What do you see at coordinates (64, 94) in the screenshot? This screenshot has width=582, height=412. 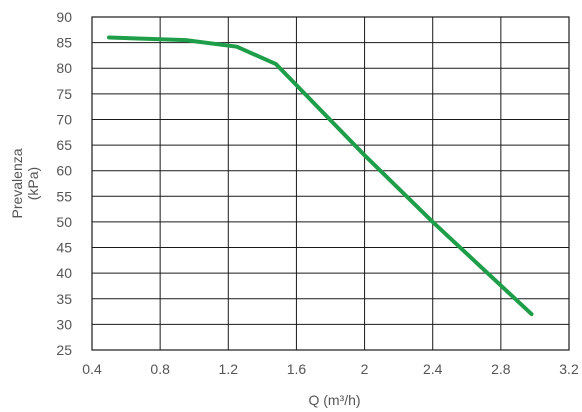 I see `y-tick-label: 75` at bounding box center [64, 94].